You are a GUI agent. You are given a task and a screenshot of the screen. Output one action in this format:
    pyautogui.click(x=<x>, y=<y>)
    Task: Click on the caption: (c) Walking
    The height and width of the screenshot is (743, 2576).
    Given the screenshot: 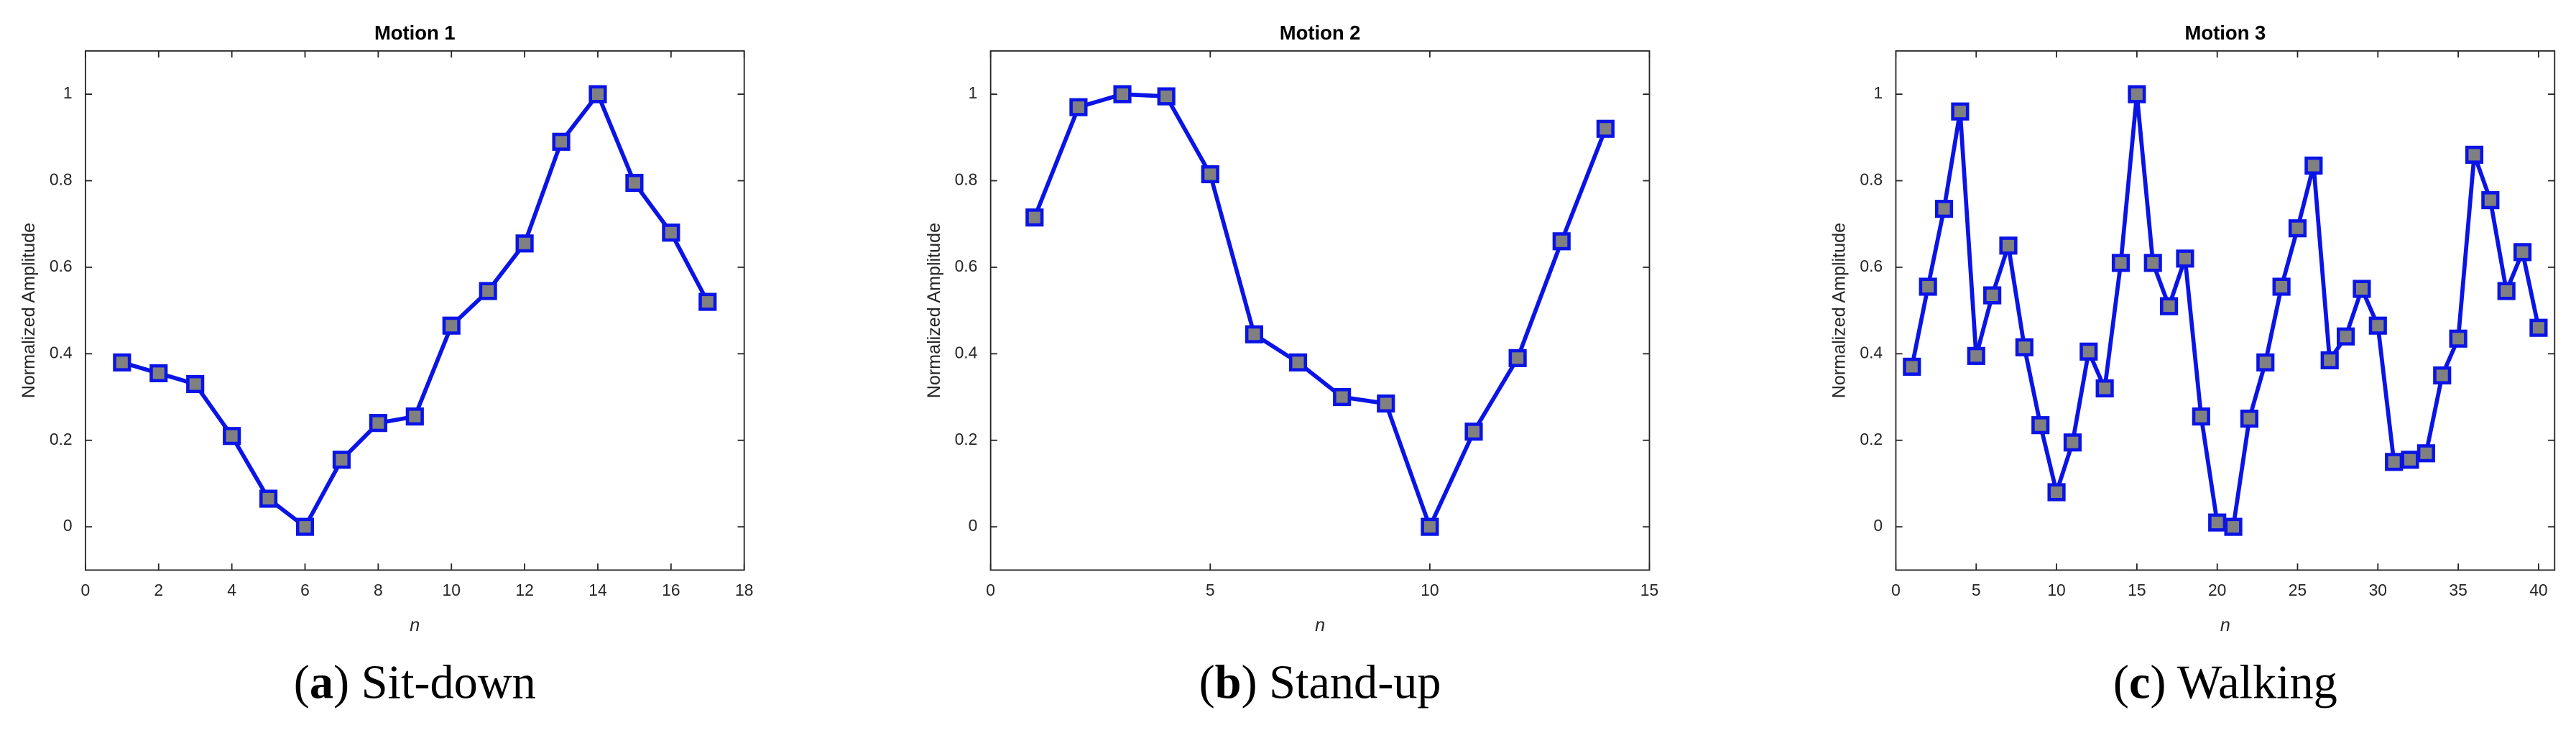 What is the action you would take?
    pyautogui.click(x=2225, y=683)
    